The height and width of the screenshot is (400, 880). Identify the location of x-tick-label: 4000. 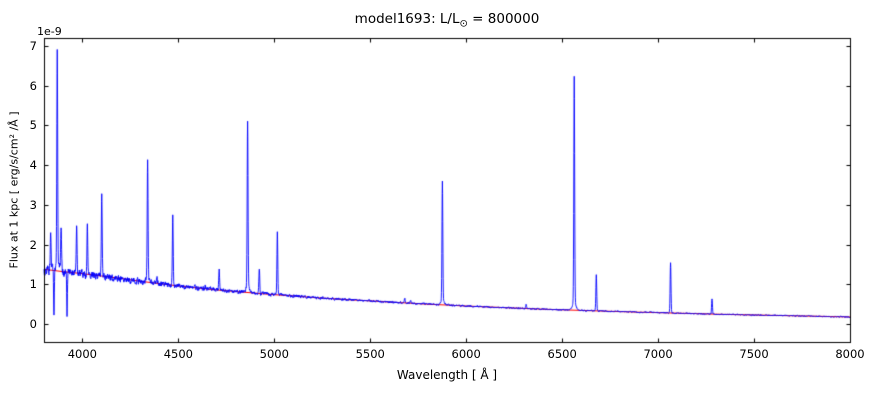
(82, 354).